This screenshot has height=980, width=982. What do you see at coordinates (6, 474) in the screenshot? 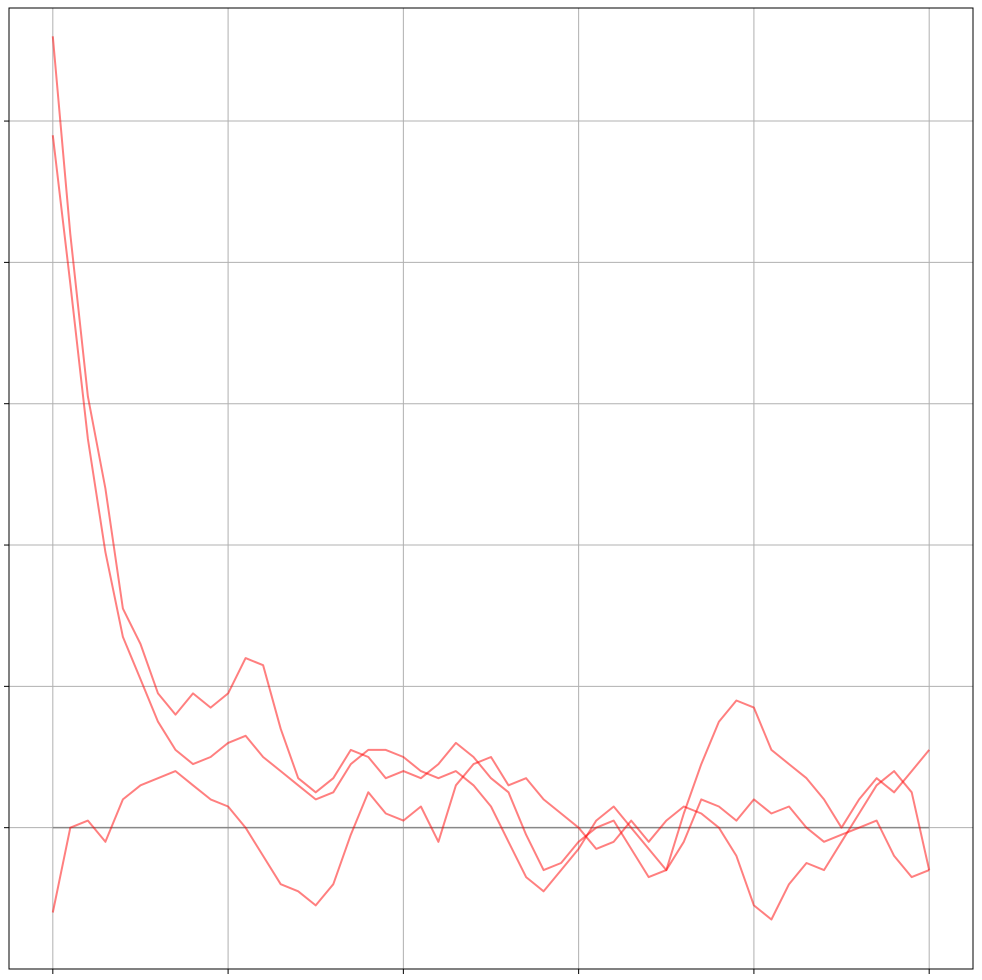
I see `y-axis-ticks` at bounding box center [6, 474].